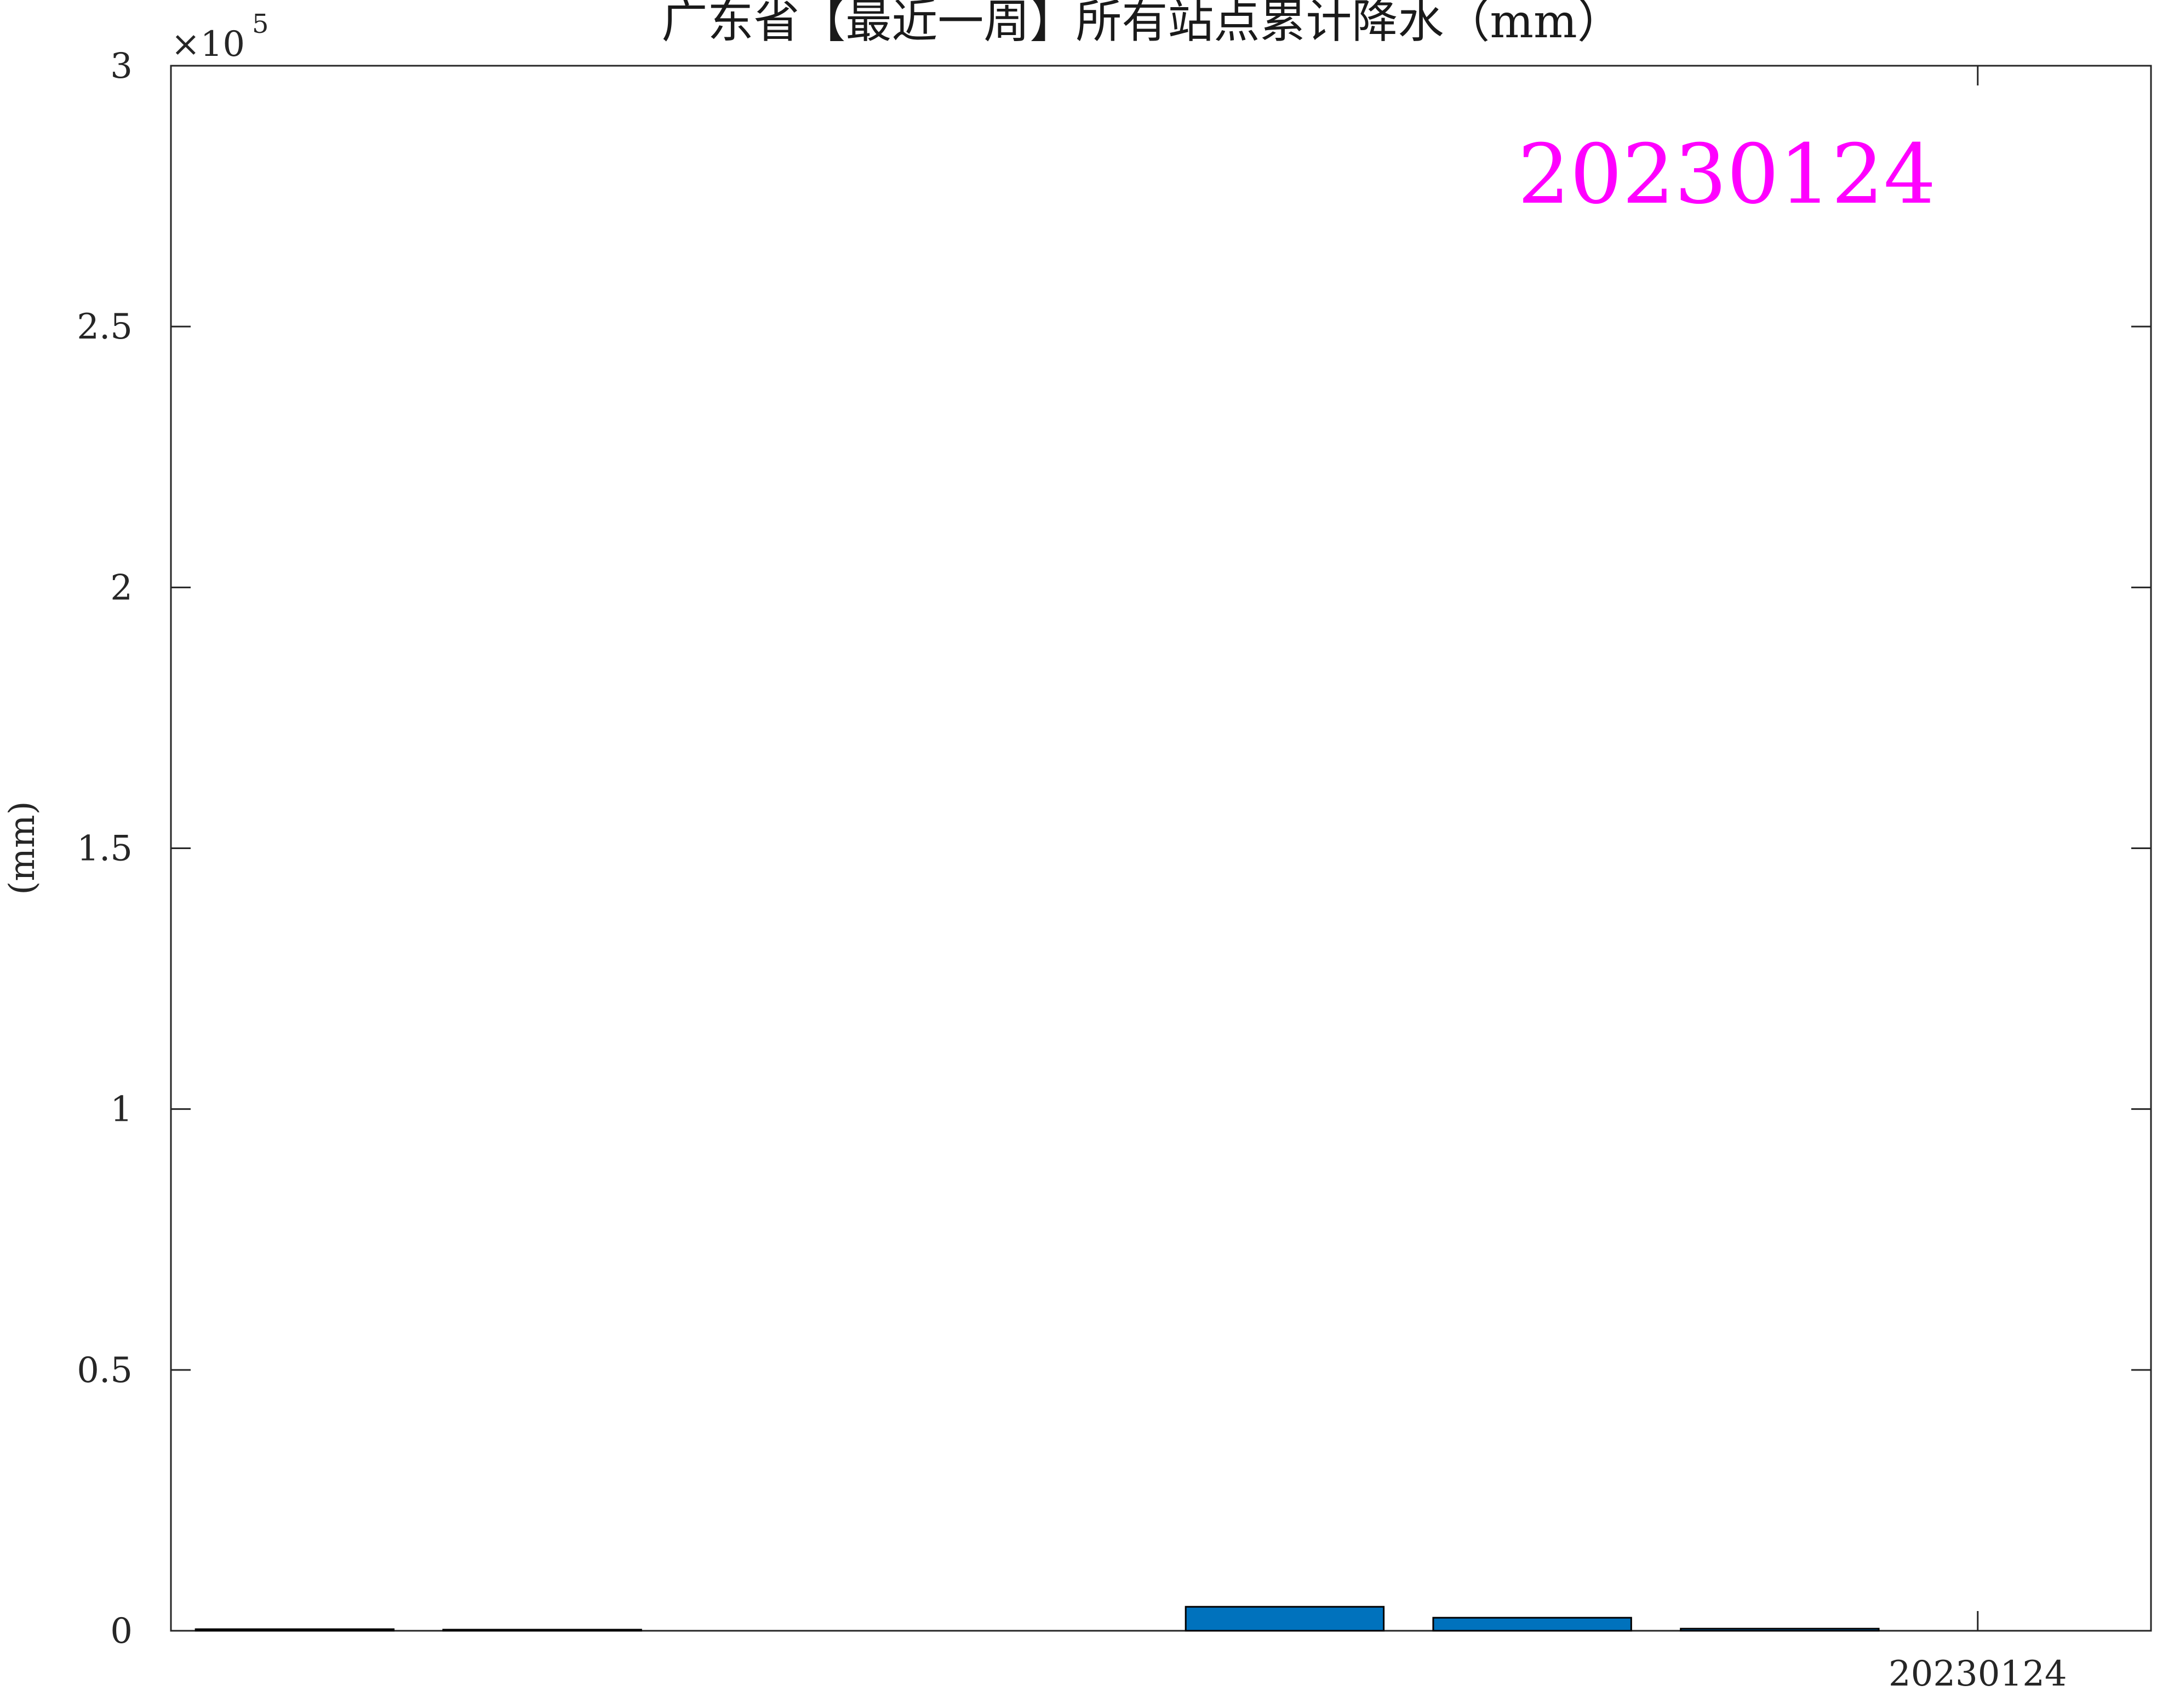 The width and height of the screenshot is (2174, 1708). What do you see at coordinates (1037, 1619) in the screenshot?
I see `bars-group` at bounding box center [1037, 1619].